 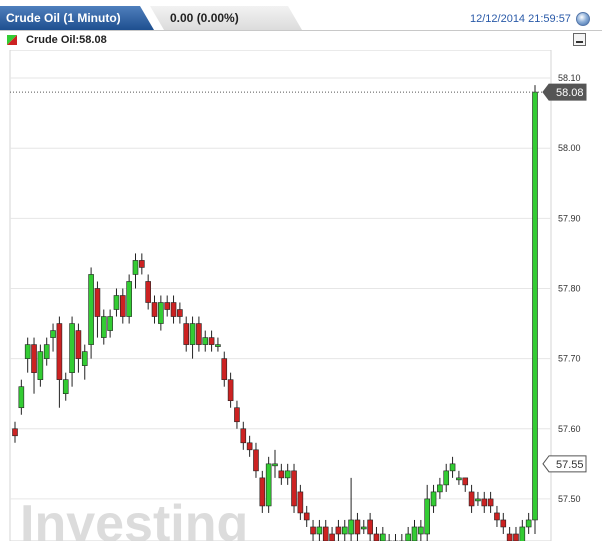 I want to click on price-flag-label: 57.55, so click(x=570, y=465).